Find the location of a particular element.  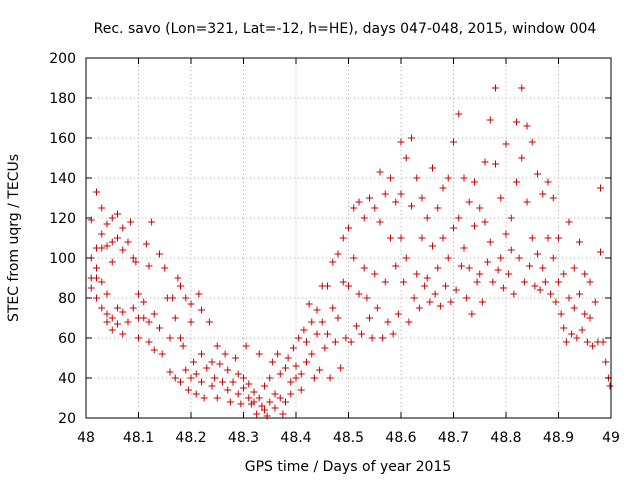

x-tick-label: 48.5 is located at coordinates (348, 438).